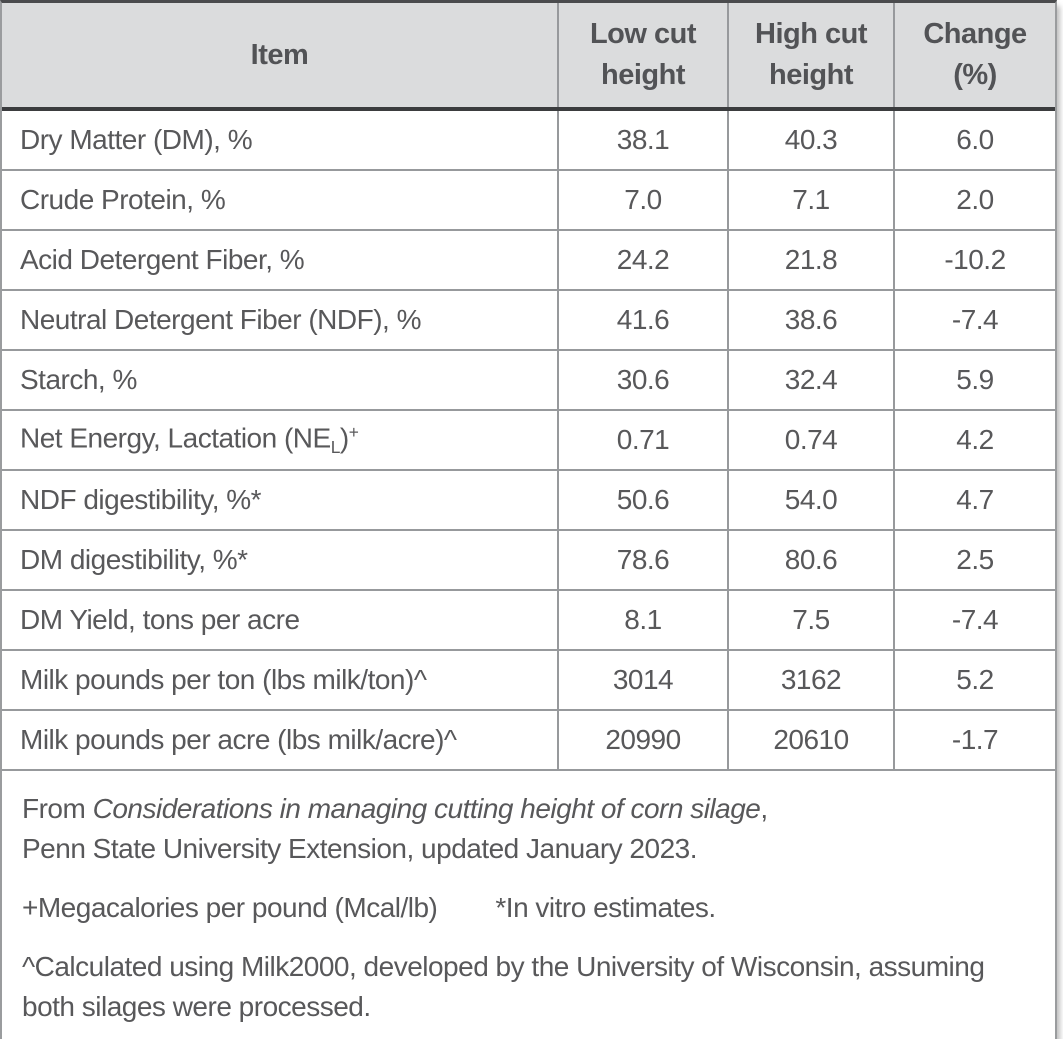 This screenshot has width=1063, height=1039. What do you see at coordinates (811, 739) in the screenshot?
I see `cell-high: 20610` at bounding box center [811, 739].